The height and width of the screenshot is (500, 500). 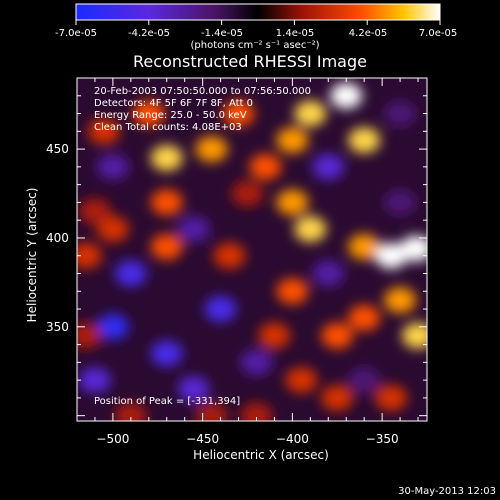 I want to click on x-tick-label: −450, so click(x=203, y=439).